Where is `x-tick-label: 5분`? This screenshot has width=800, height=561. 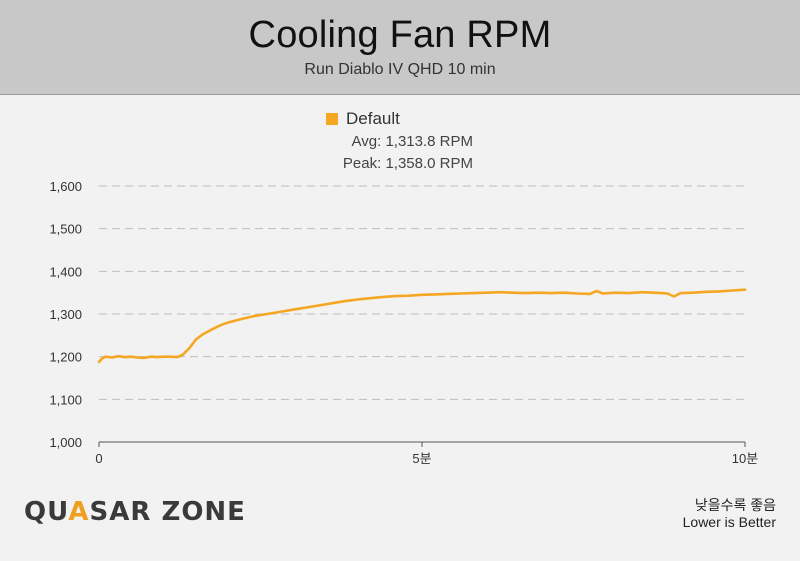 x-tick-label: 5분 is located at coordinates (421, 458).